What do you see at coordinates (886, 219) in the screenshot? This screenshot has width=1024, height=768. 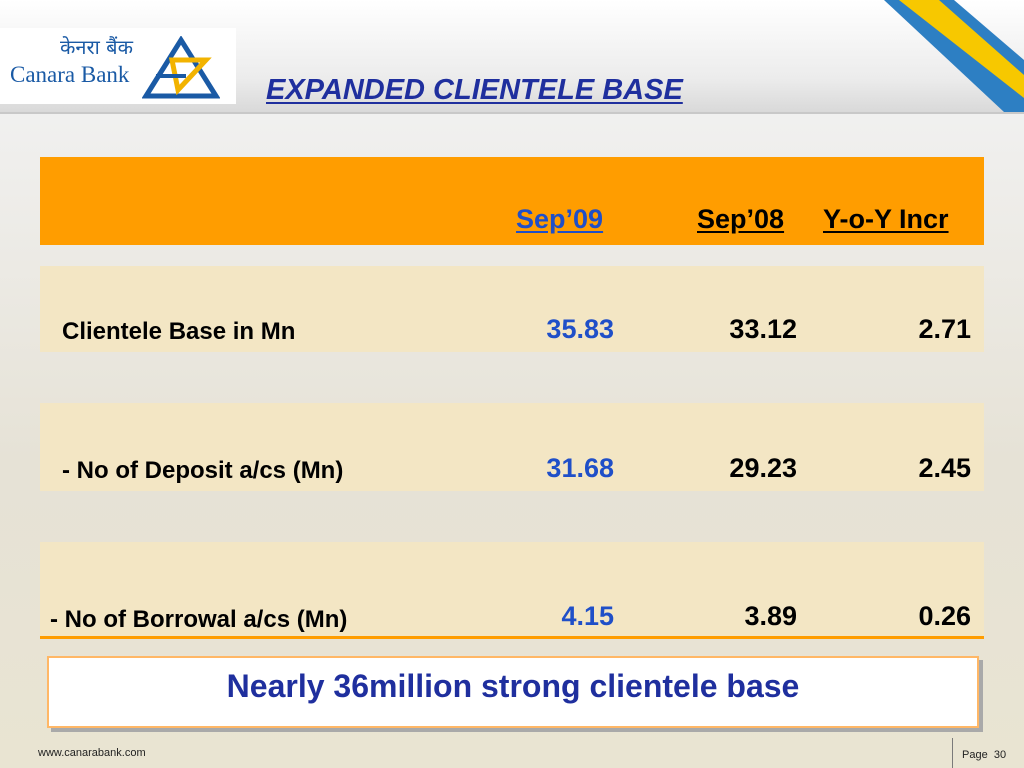 I see `column-header-yoy: Y-o-Y Incr` at bounding box center [886, 219].